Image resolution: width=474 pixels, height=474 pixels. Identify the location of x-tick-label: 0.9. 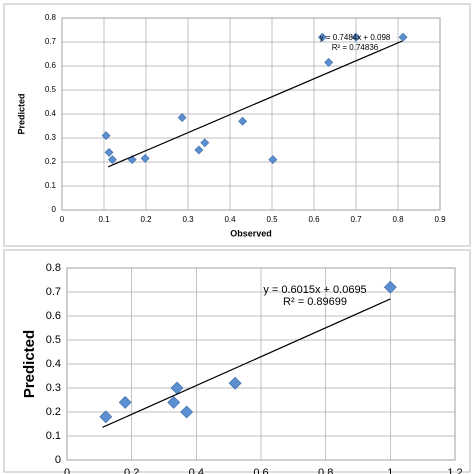
(440, 219).